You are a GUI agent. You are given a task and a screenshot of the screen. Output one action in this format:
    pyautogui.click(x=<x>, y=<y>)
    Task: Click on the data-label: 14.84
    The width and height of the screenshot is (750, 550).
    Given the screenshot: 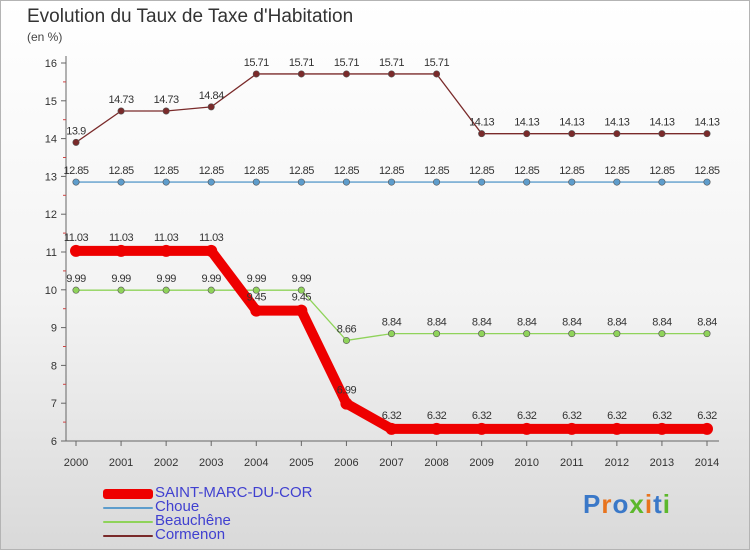 What is the action you would take?
    pyautogui.click(x=211, y=96)
    